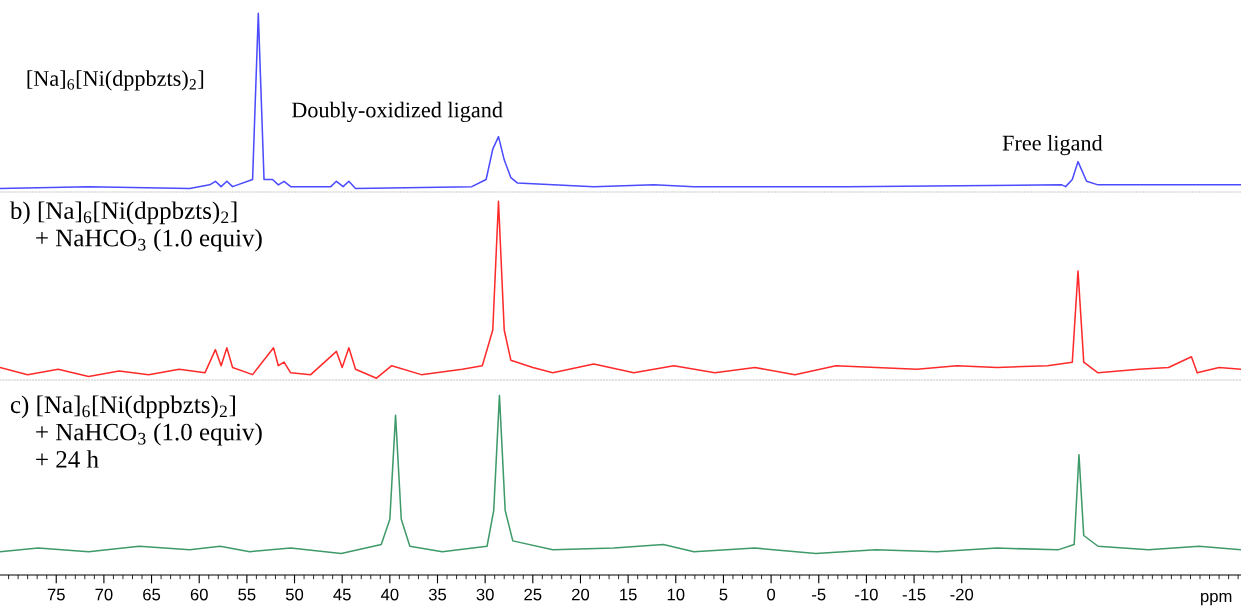  I want to click on x-tick-label: 0, so click(771, 594).